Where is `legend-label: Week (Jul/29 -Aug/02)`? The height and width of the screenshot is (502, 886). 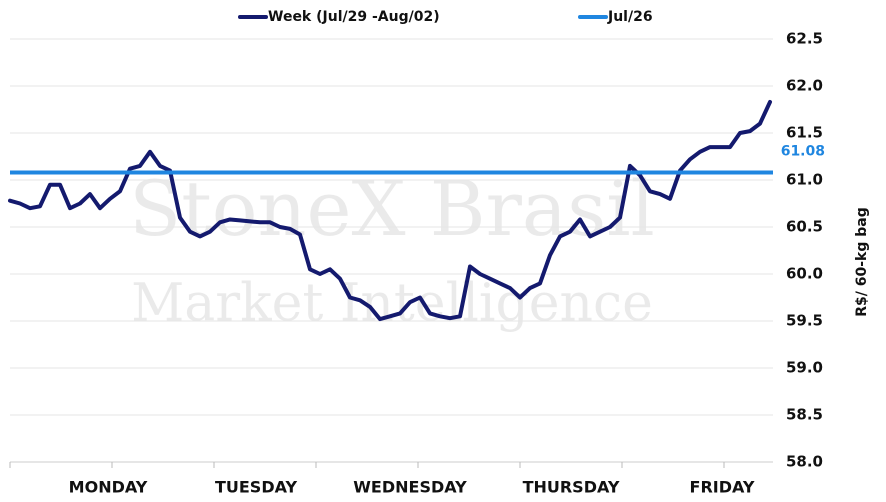
legend-label: Week (Jul/29 -Aug/02) is located at coordinates (354, 17).